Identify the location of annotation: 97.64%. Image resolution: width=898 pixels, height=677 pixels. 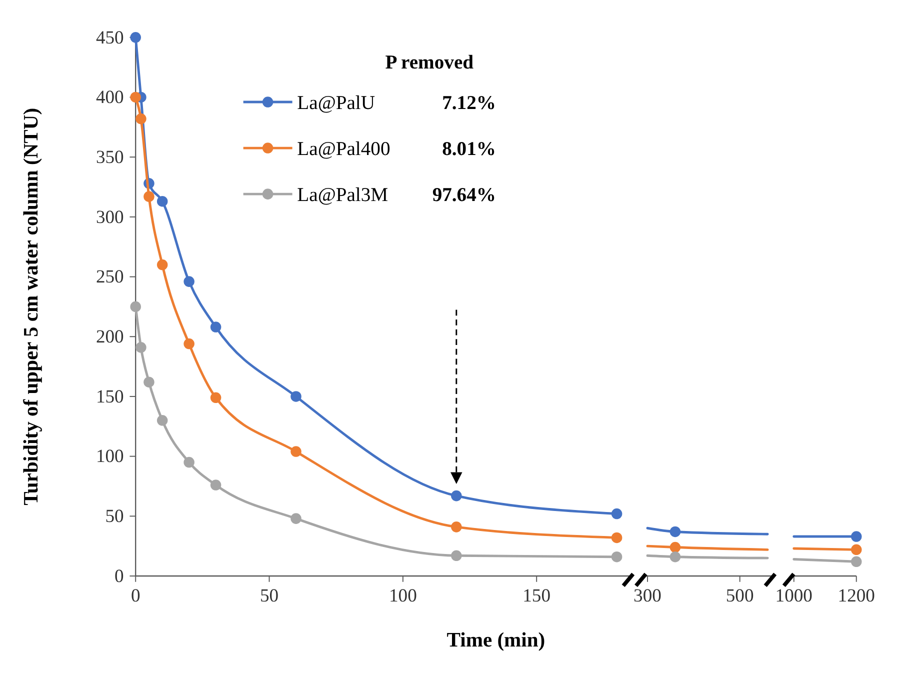
(464, 195).